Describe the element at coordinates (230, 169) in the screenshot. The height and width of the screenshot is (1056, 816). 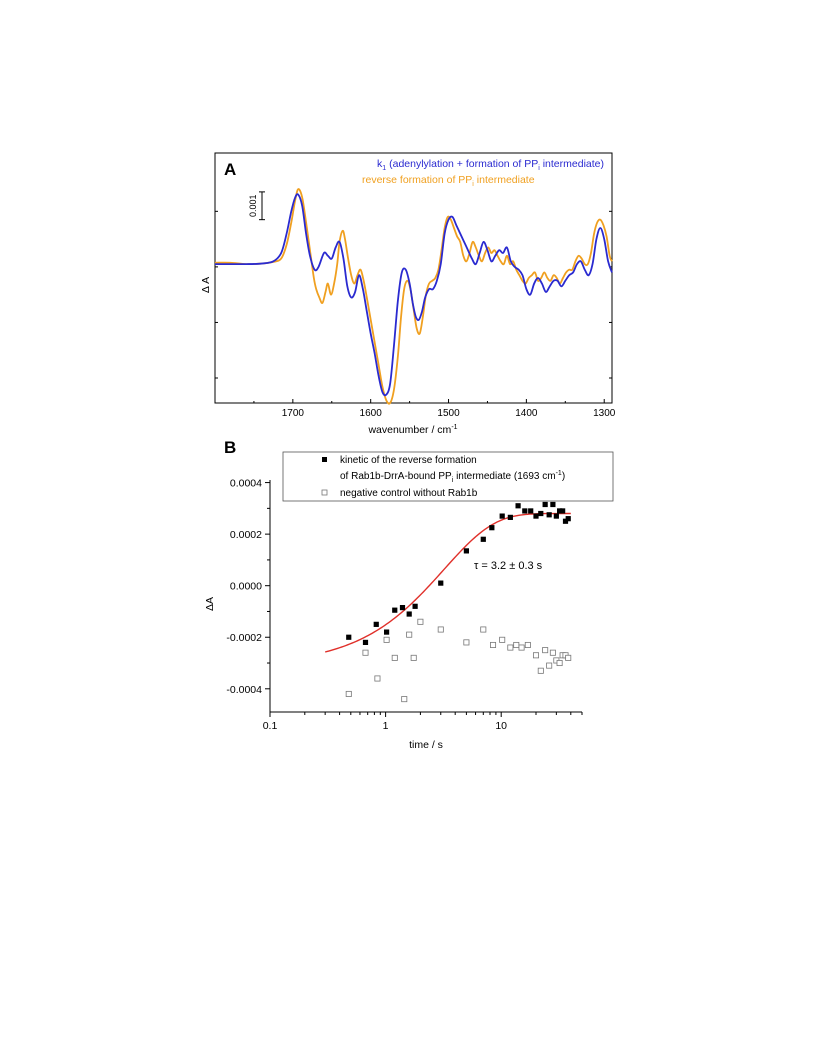
I see `panel-a-label: A` at that location.